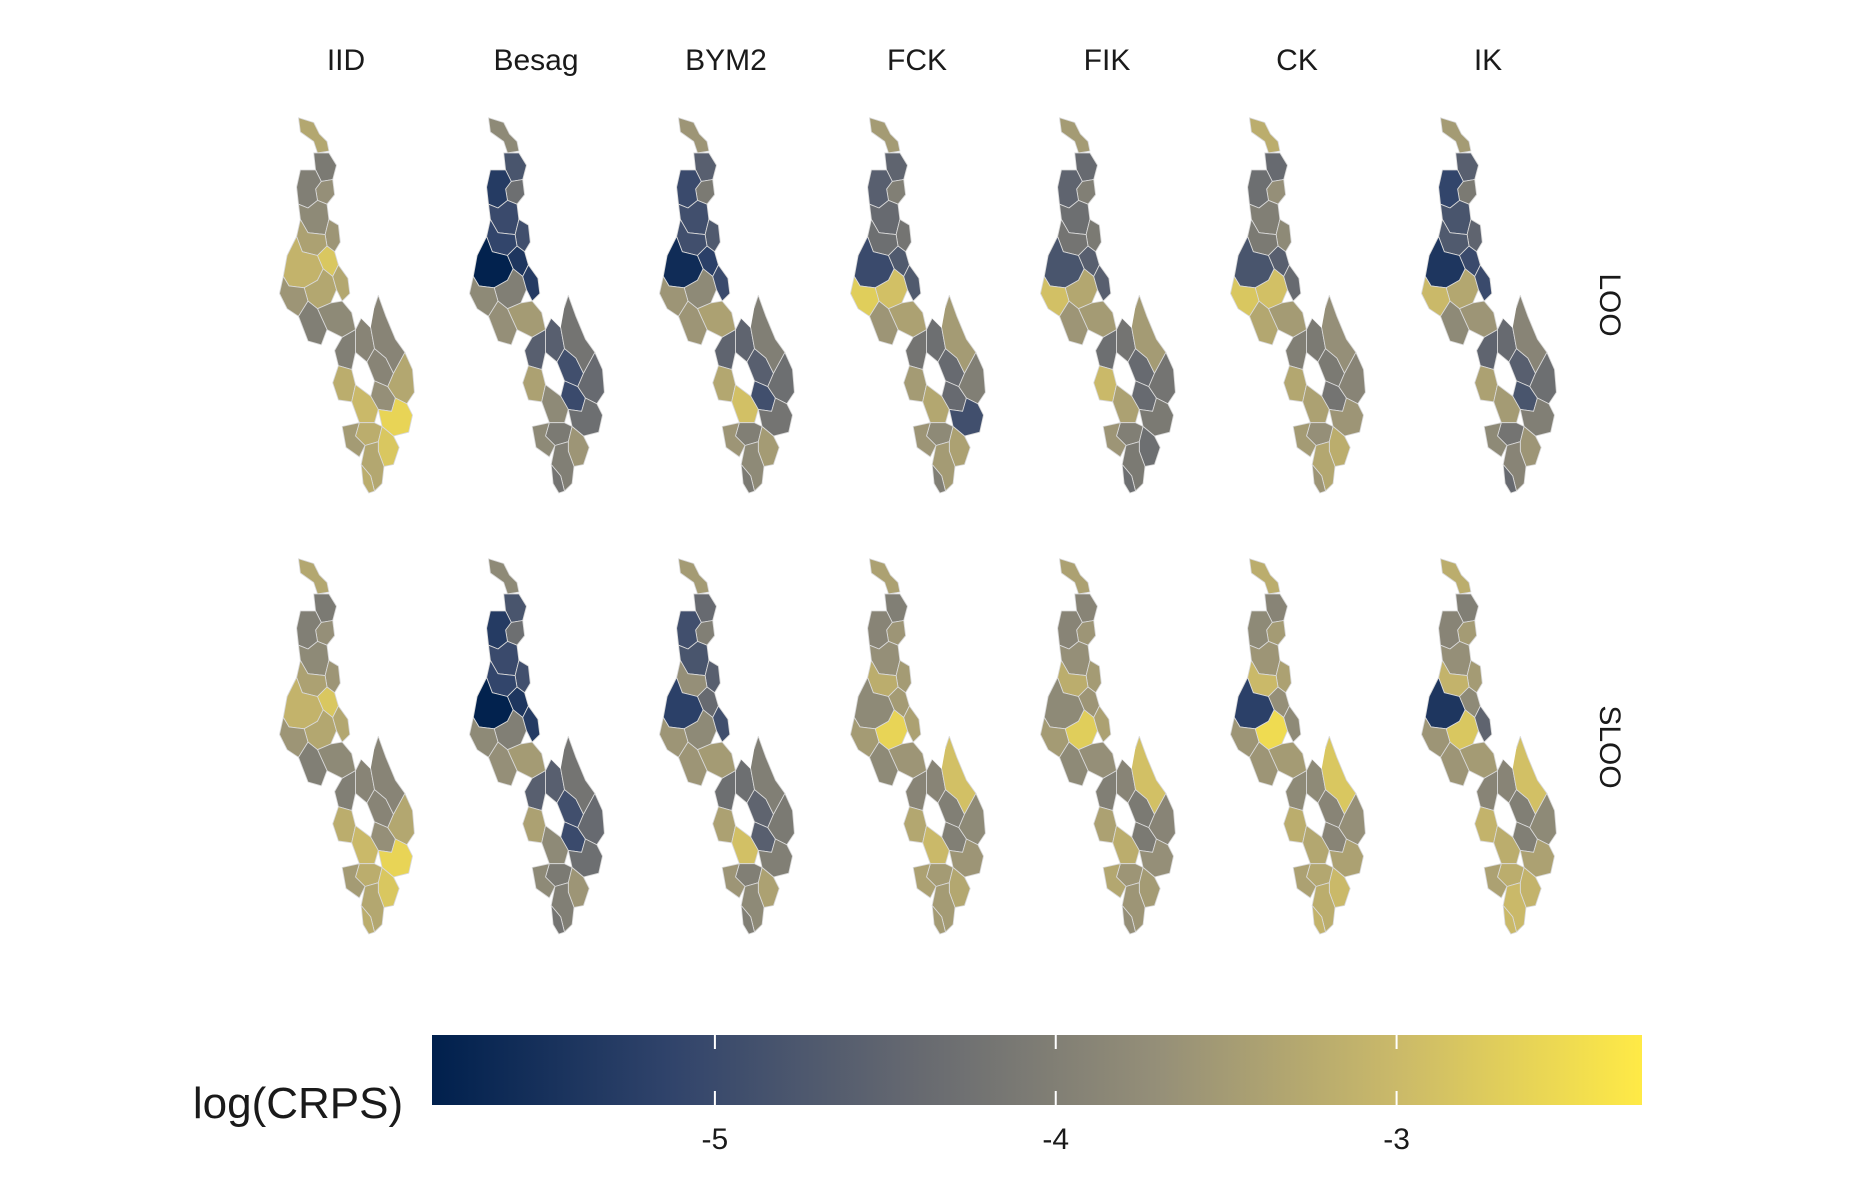 The image size is (1875, 1200). I want to click on map-panel-loo-iid, so click(347, 305).